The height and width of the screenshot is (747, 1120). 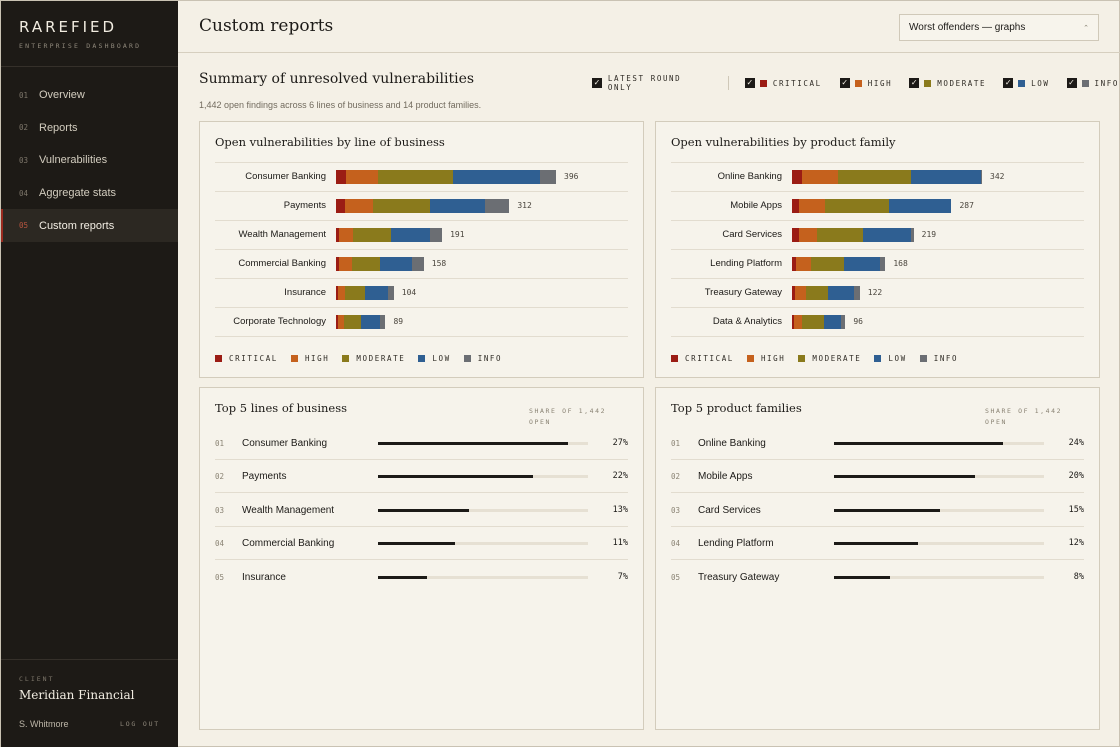 I want to click on nav-item-custom-reports: 05 Custom reports, so click(x=89, y=225).